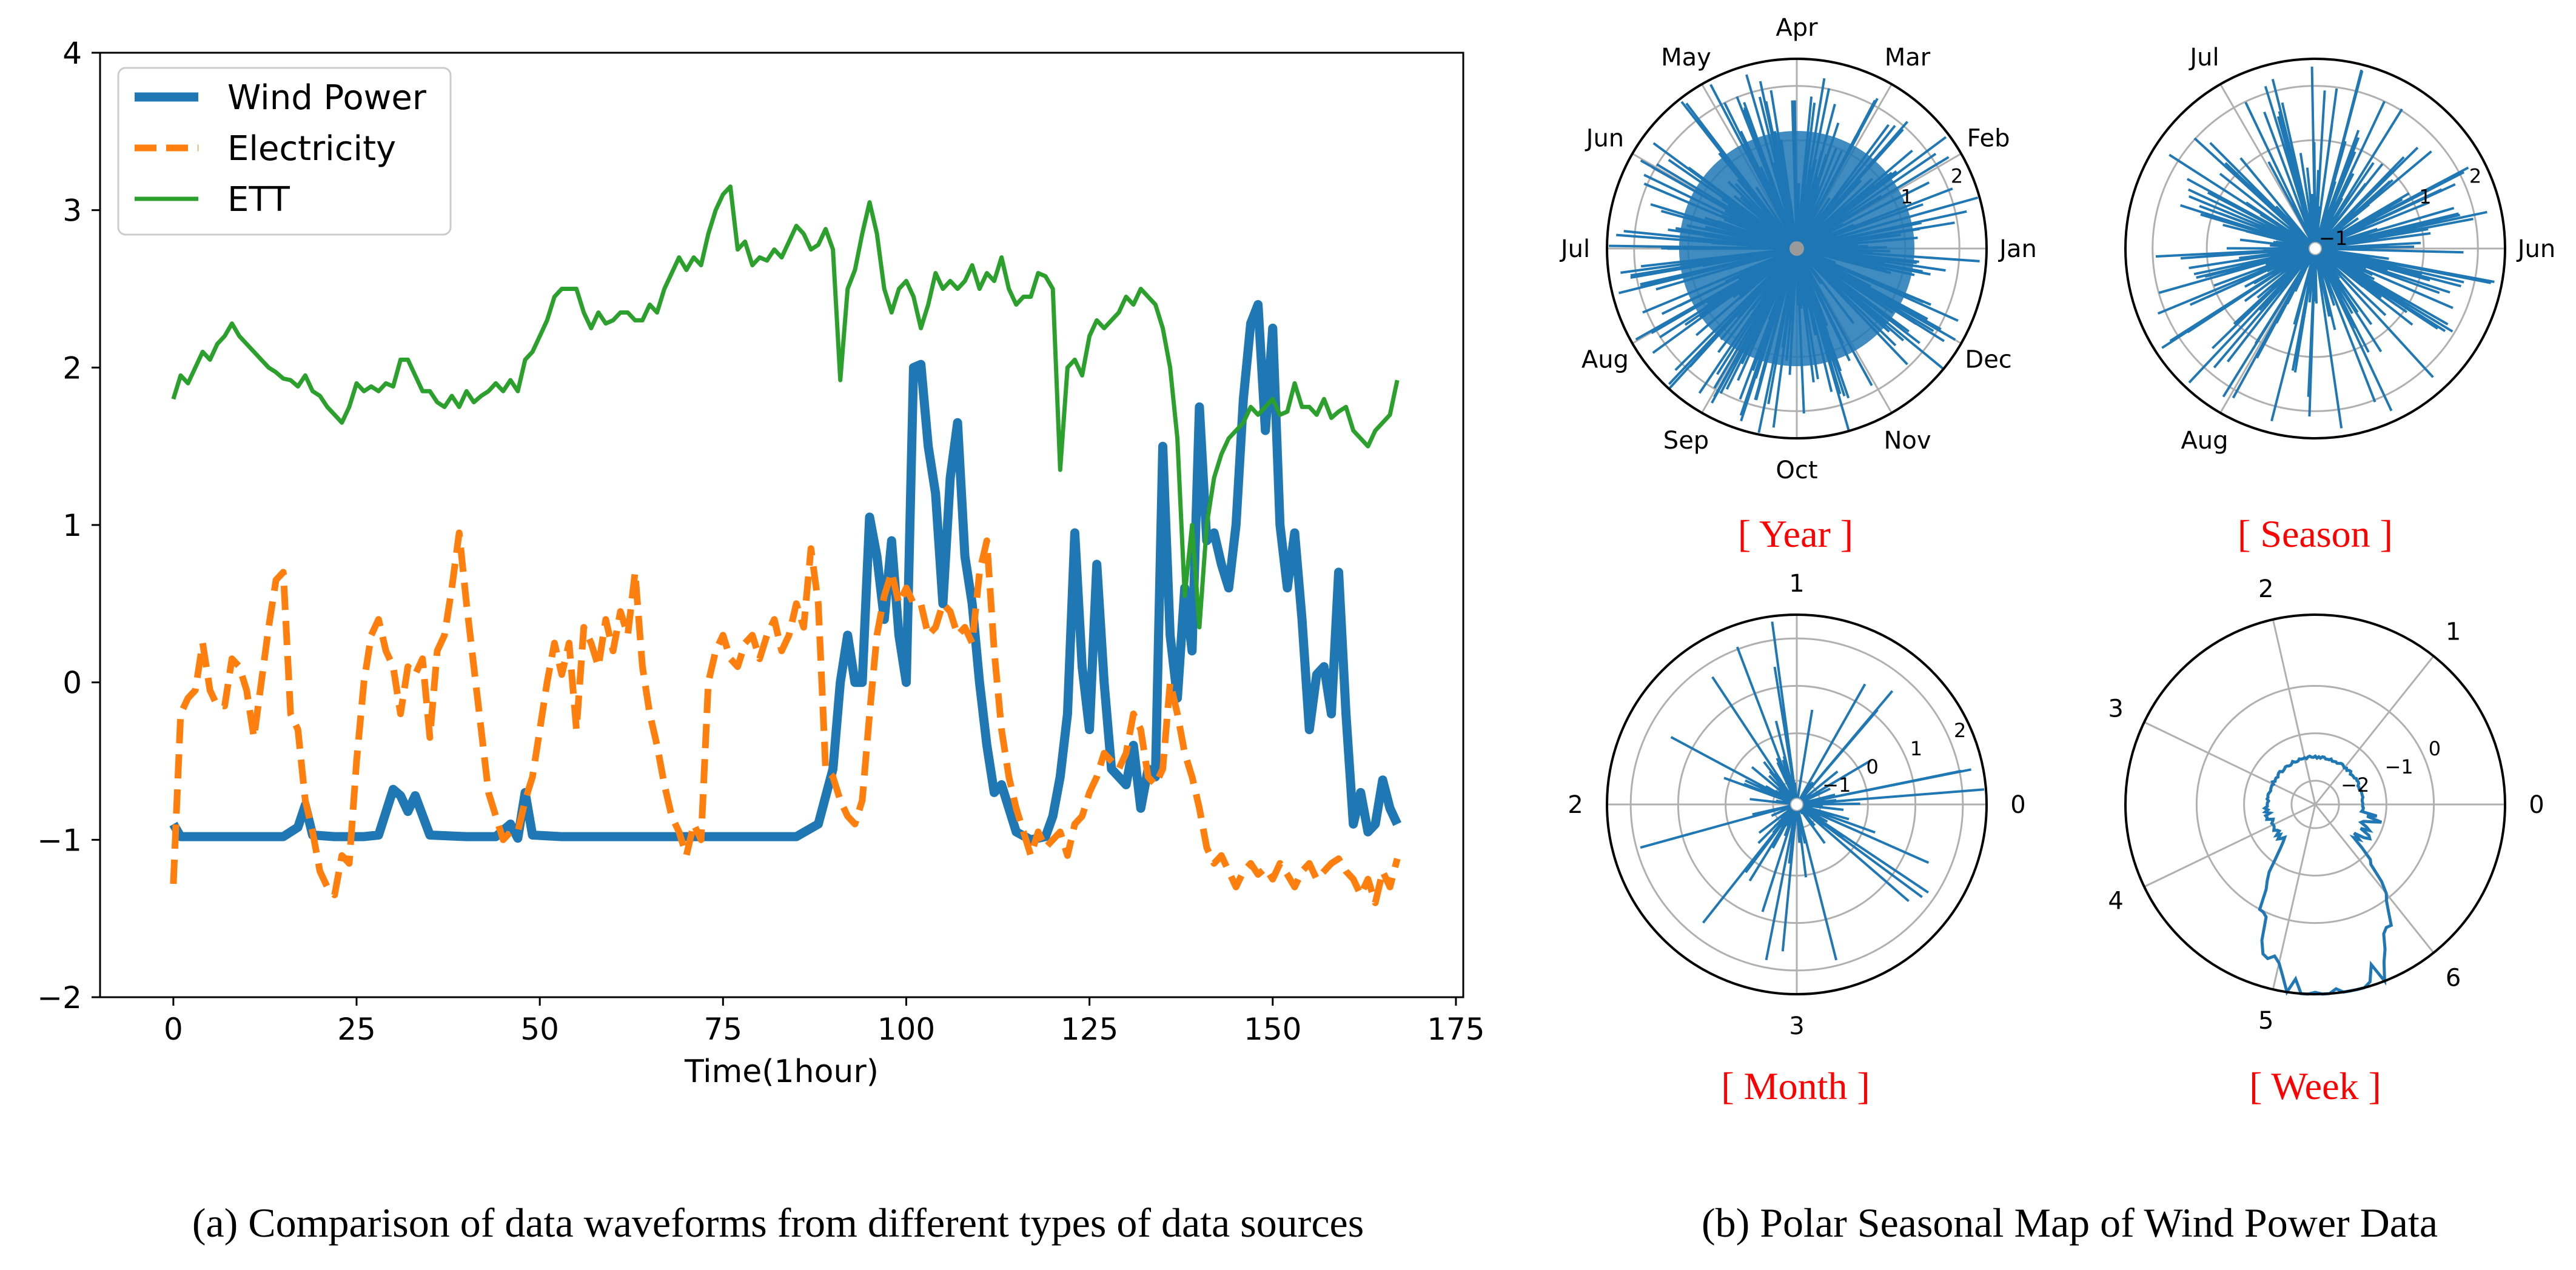 The image size is (2576, 1270). What do you see at coordinates (1686, 58) in the screenshot?
I see `polar-angle-label: May` at bounding box center [1686, 58].